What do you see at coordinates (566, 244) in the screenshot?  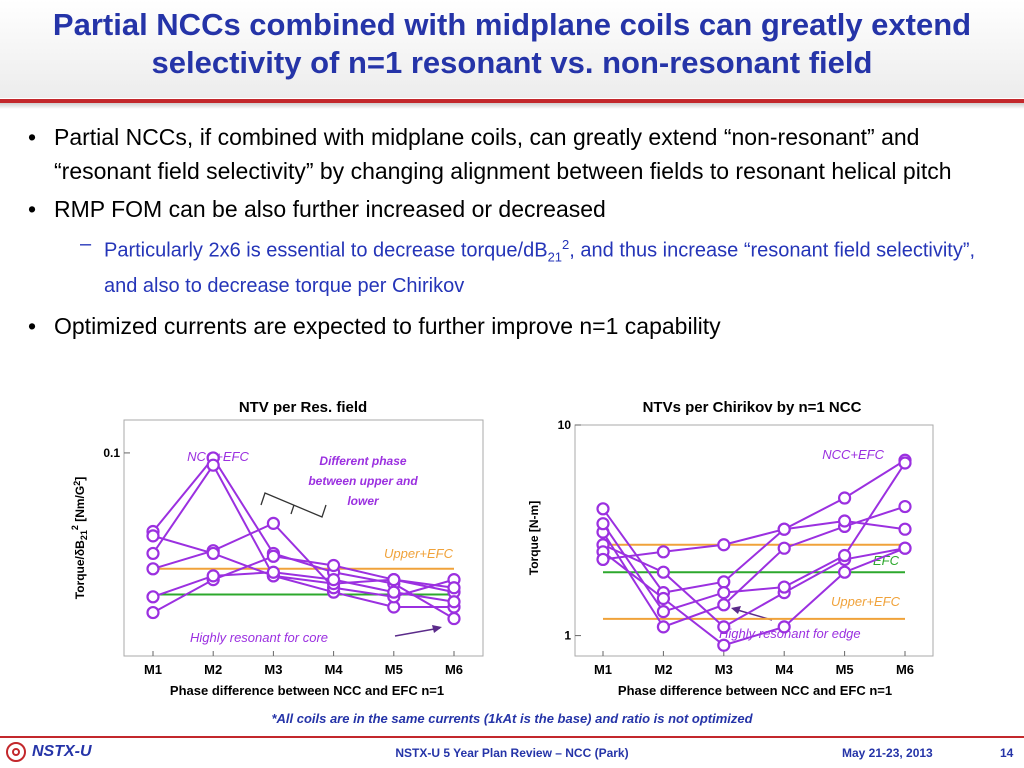 I see `sub-bullet-superscript: 2` at bounding box center [566, 244].